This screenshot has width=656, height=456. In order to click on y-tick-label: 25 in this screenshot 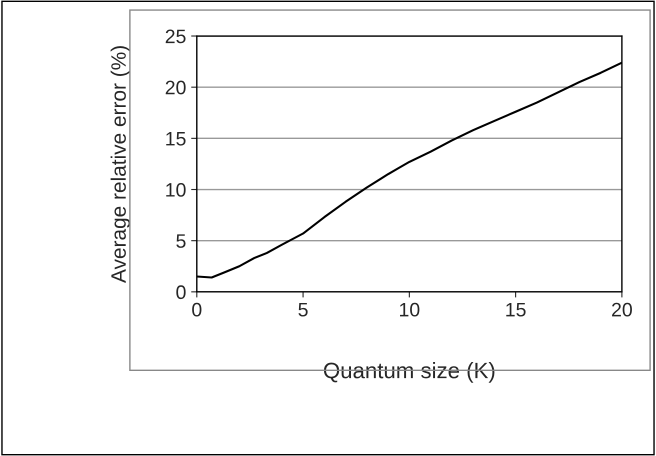, I will do `click(176, 36)`.